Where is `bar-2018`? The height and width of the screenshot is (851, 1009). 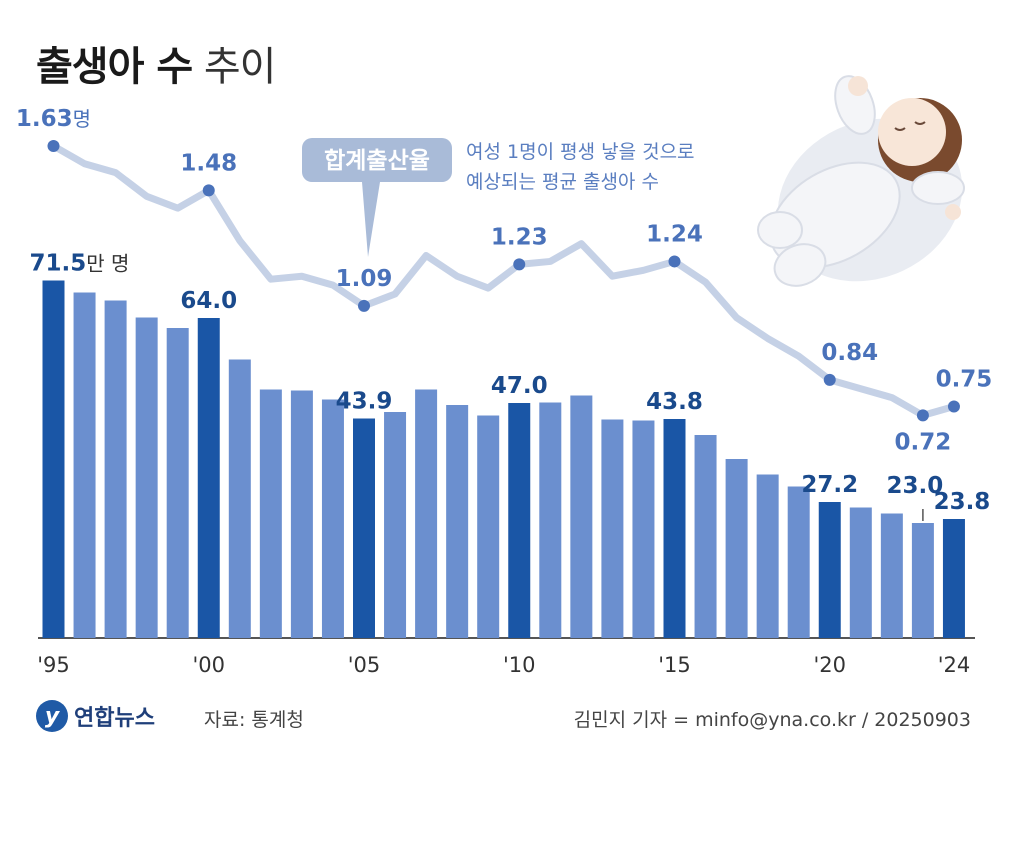 bar-2018 is located at coordinates (767, 556).